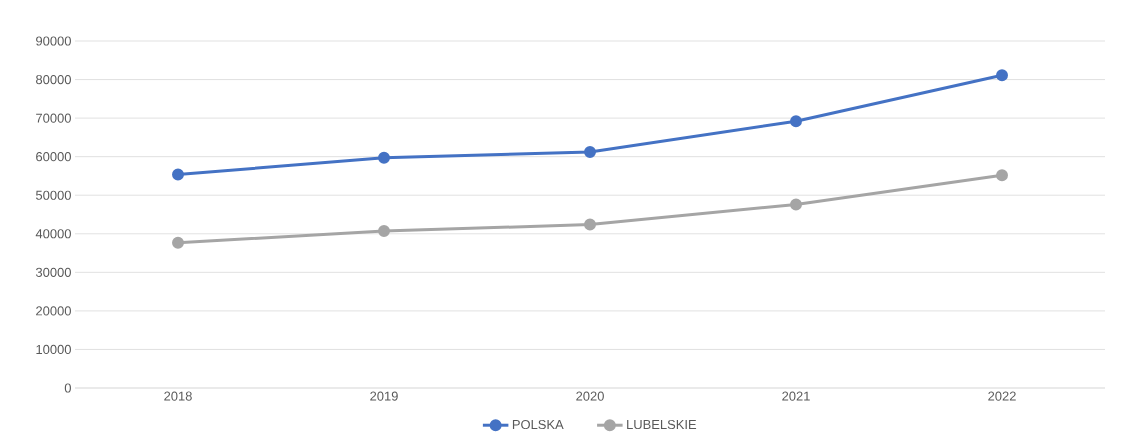 Image resolution: width=1127 pixels, height=448 pixels. What do you see at coordinates (590, 396) in the screenshot?
I see `x-tick-label: 2020` at bounding box center [590, 396].